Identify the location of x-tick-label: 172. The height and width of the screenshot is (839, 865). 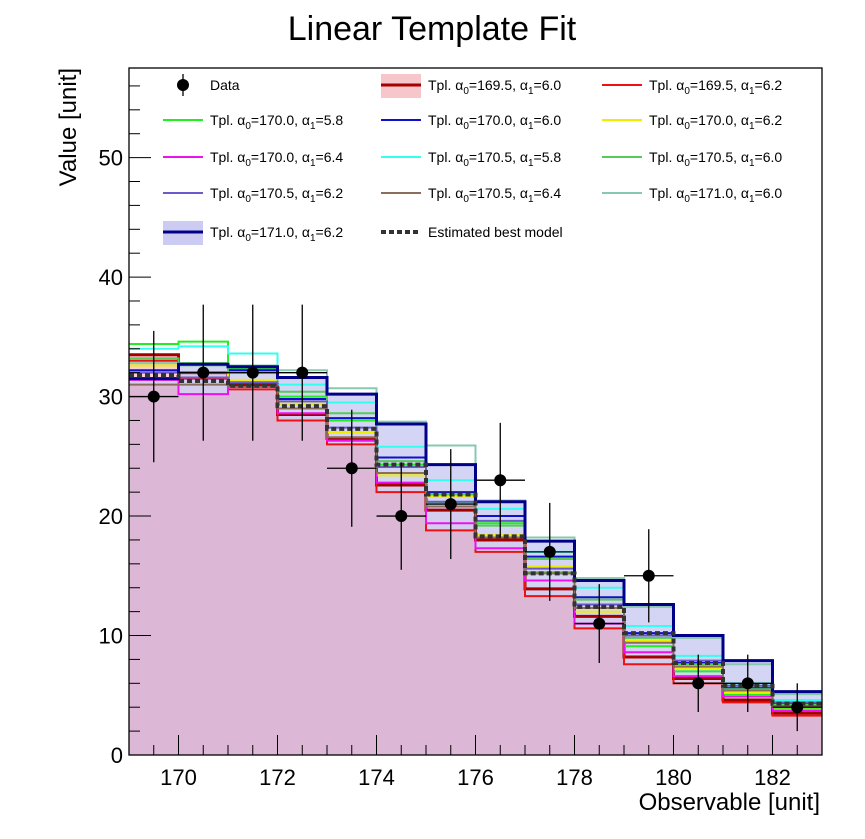
(277, 777).